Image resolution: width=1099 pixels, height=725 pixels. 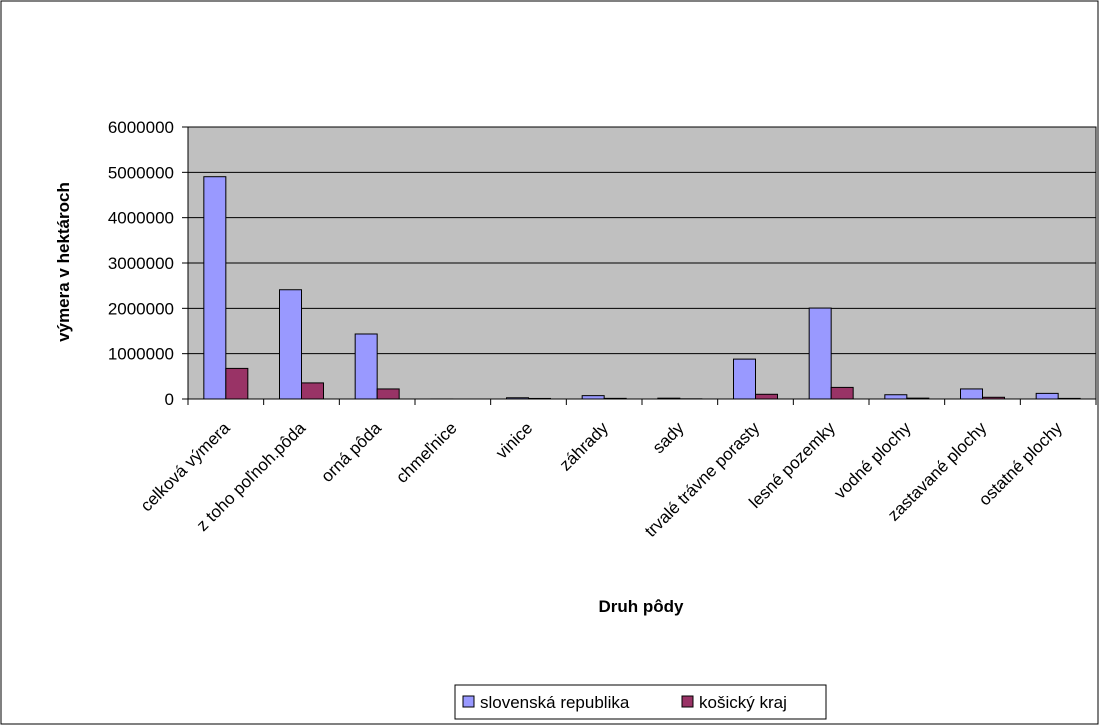 What do you see at coordinates (468, 701) in the screenshot?
I see `legend-swatch-slovenska-republika` at bounding box center [468, 701].